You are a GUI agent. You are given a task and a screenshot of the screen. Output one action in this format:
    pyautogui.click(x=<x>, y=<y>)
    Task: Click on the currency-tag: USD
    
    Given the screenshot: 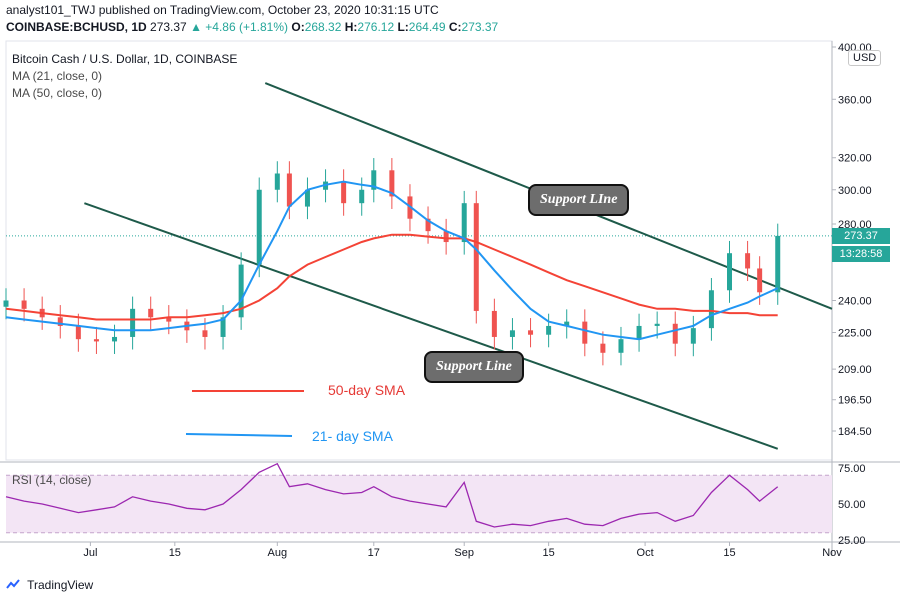 What is the action you would take?
    pyautogui.click(x=865, y=58)
    